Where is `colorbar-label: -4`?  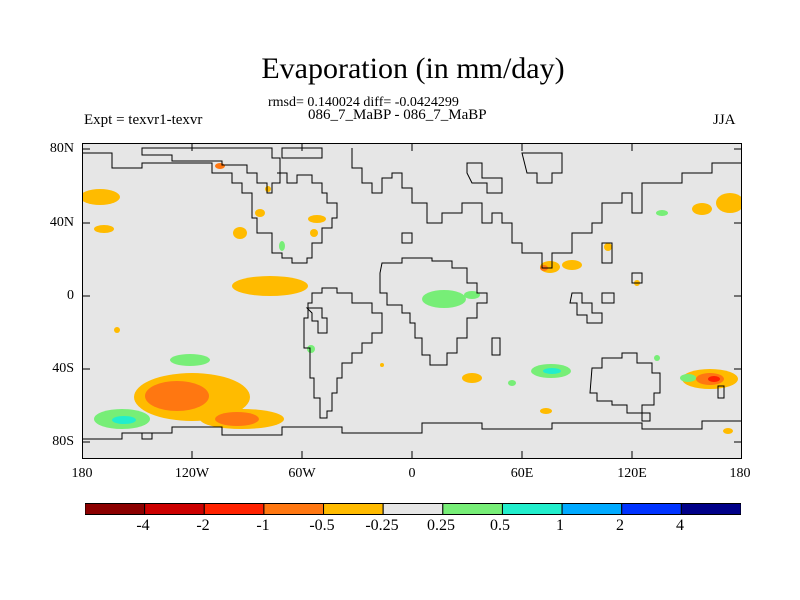
colorbar-label: -4 is located at coordinates (143, 525).